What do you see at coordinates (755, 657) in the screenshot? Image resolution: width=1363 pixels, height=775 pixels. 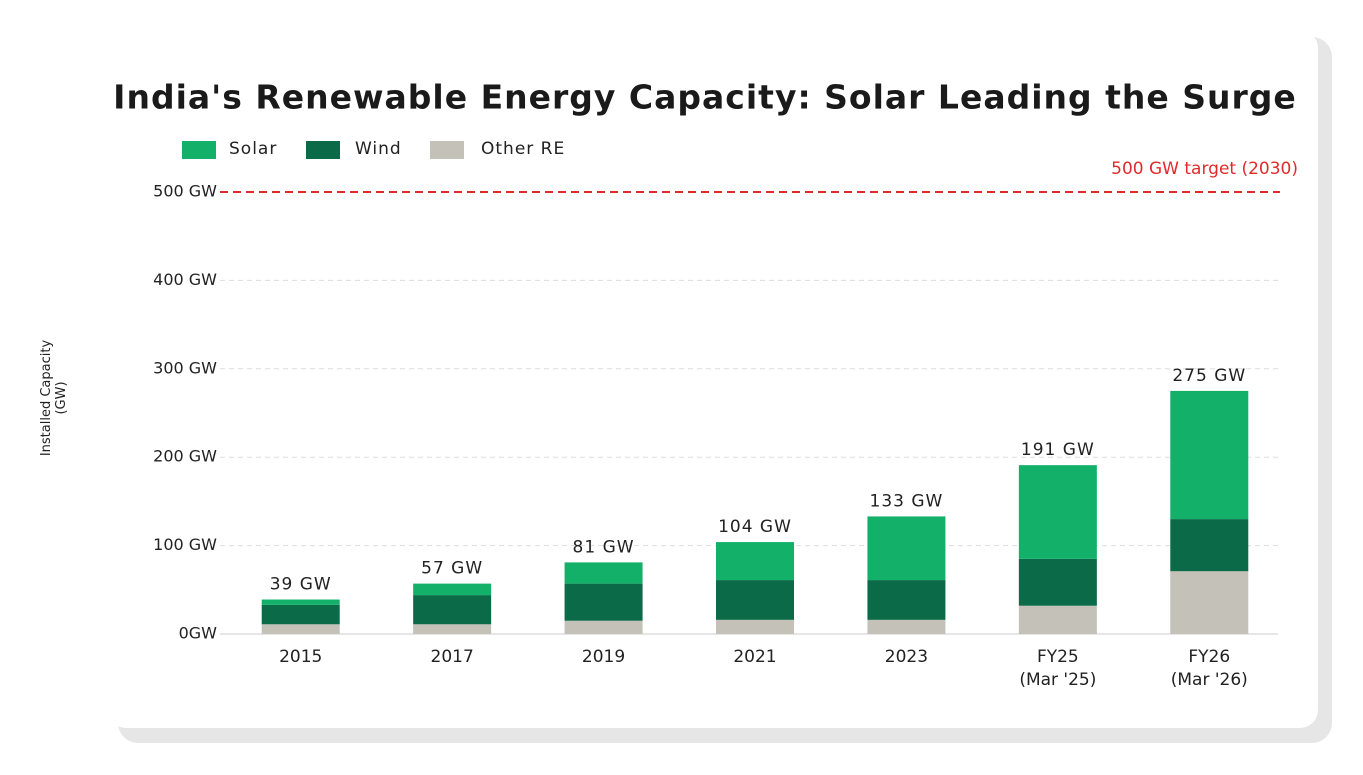 I see `x-tick-label: 2021` at bounding box center [755, 657].